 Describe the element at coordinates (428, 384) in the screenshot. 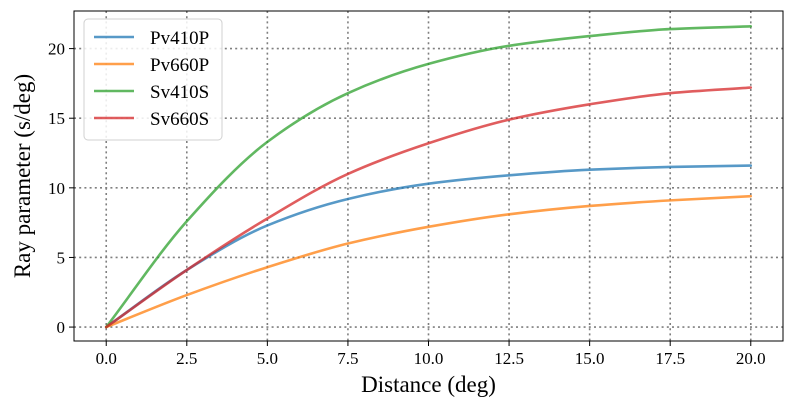

I see `x-axis-title: Distance (deg)` at that location.